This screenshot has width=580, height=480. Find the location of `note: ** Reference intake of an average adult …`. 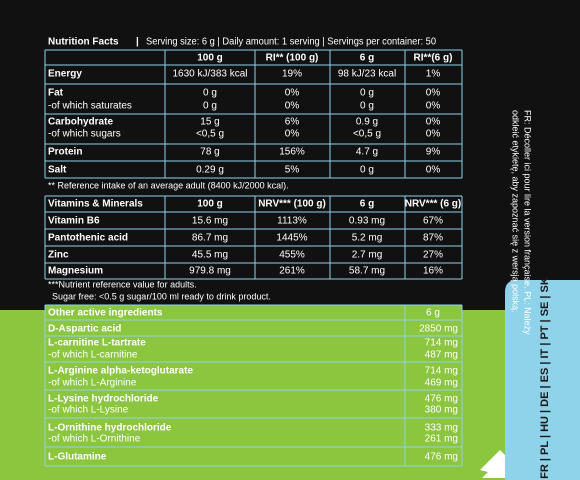

note: ** Reference intake of an average adult … is located at coordinates (168, 185).